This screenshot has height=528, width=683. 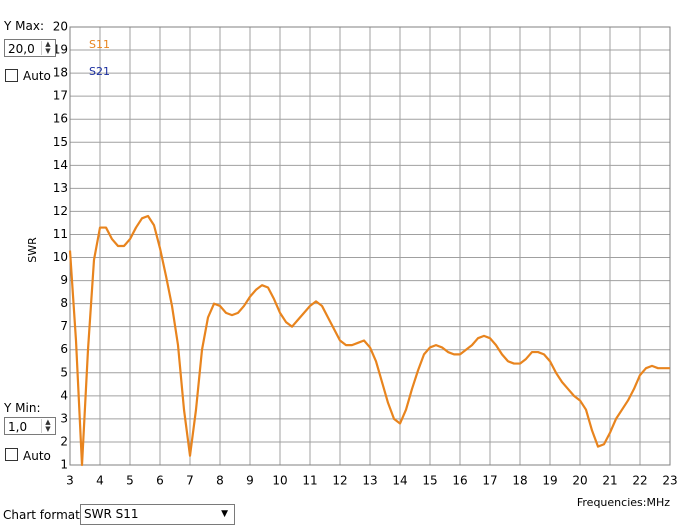 I want to click on y-tick-label: 3, so click(x=64, y=418).